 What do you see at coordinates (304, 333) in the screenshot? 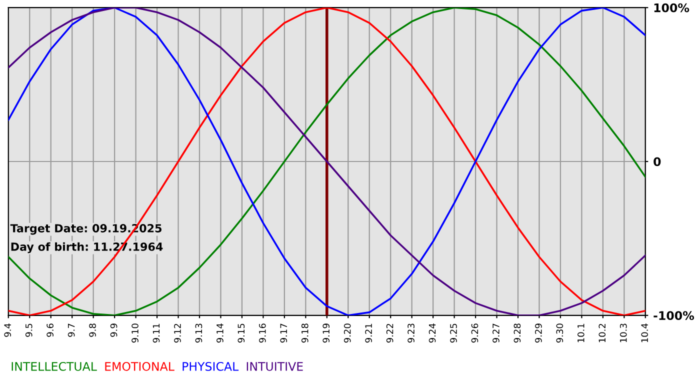
I see `x-tick-label: 9.18` at bounding box center [304, 333].